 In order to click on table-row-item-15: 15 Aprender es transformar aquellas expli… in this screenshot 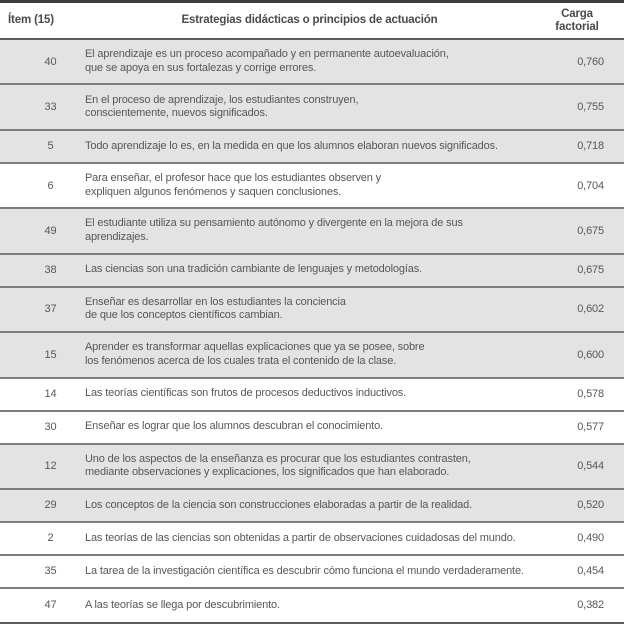, I will do `click(312, 356)`.